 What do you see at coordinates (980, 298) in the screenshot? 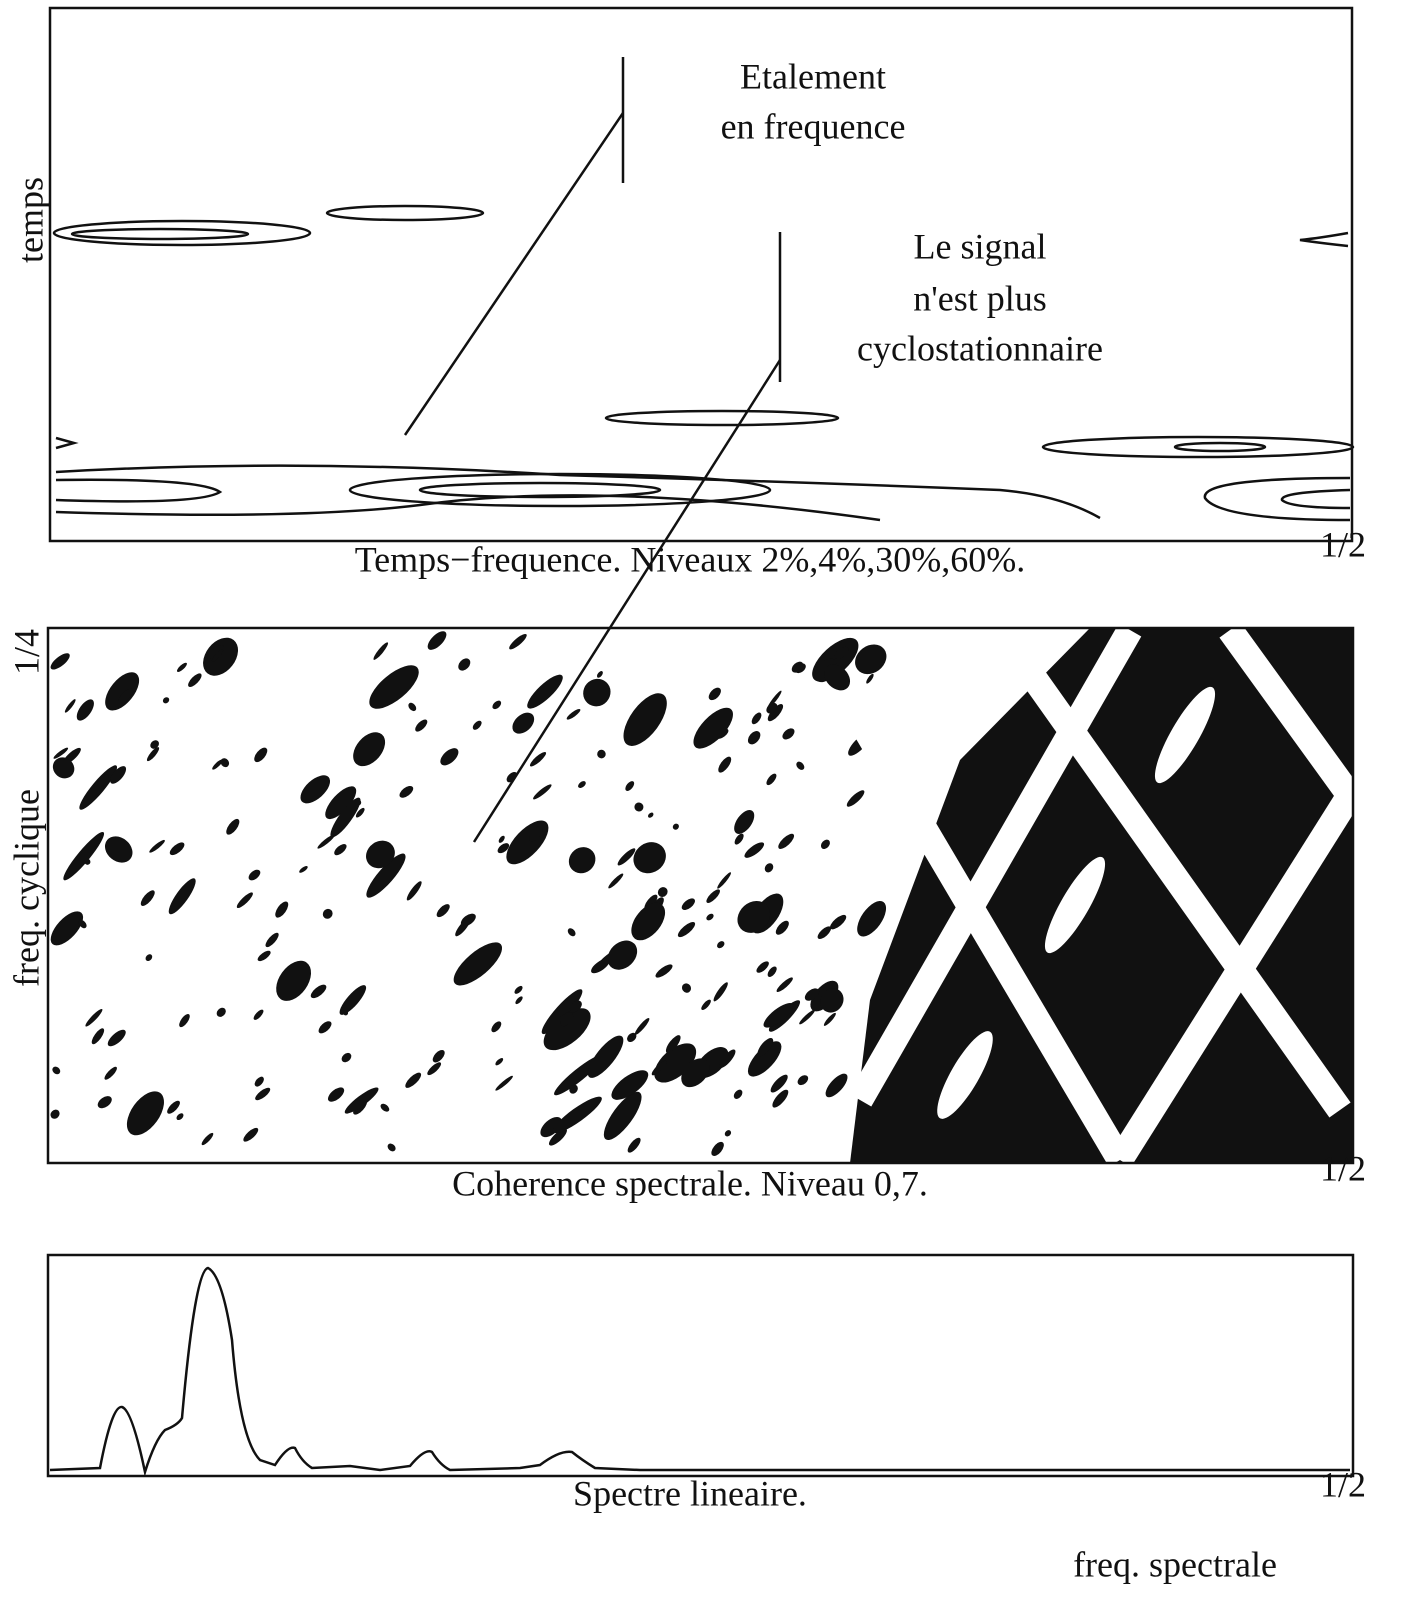
I see `annotation-text: n'est plus` at bounding box center [980, 298].